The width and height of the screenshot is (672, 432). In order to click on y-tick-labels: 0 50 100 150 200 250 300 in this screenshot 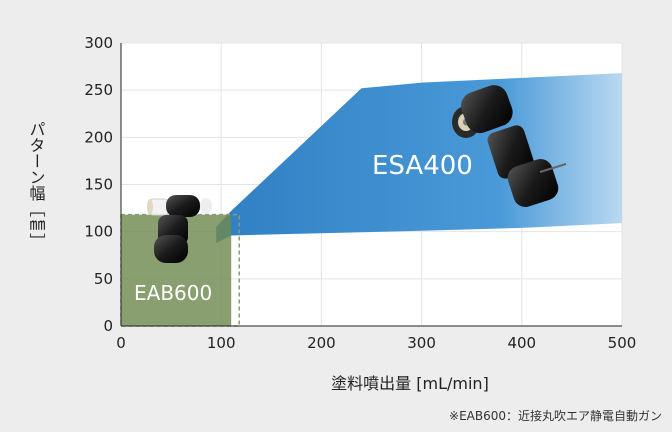, I will do `click(98, 184)`.